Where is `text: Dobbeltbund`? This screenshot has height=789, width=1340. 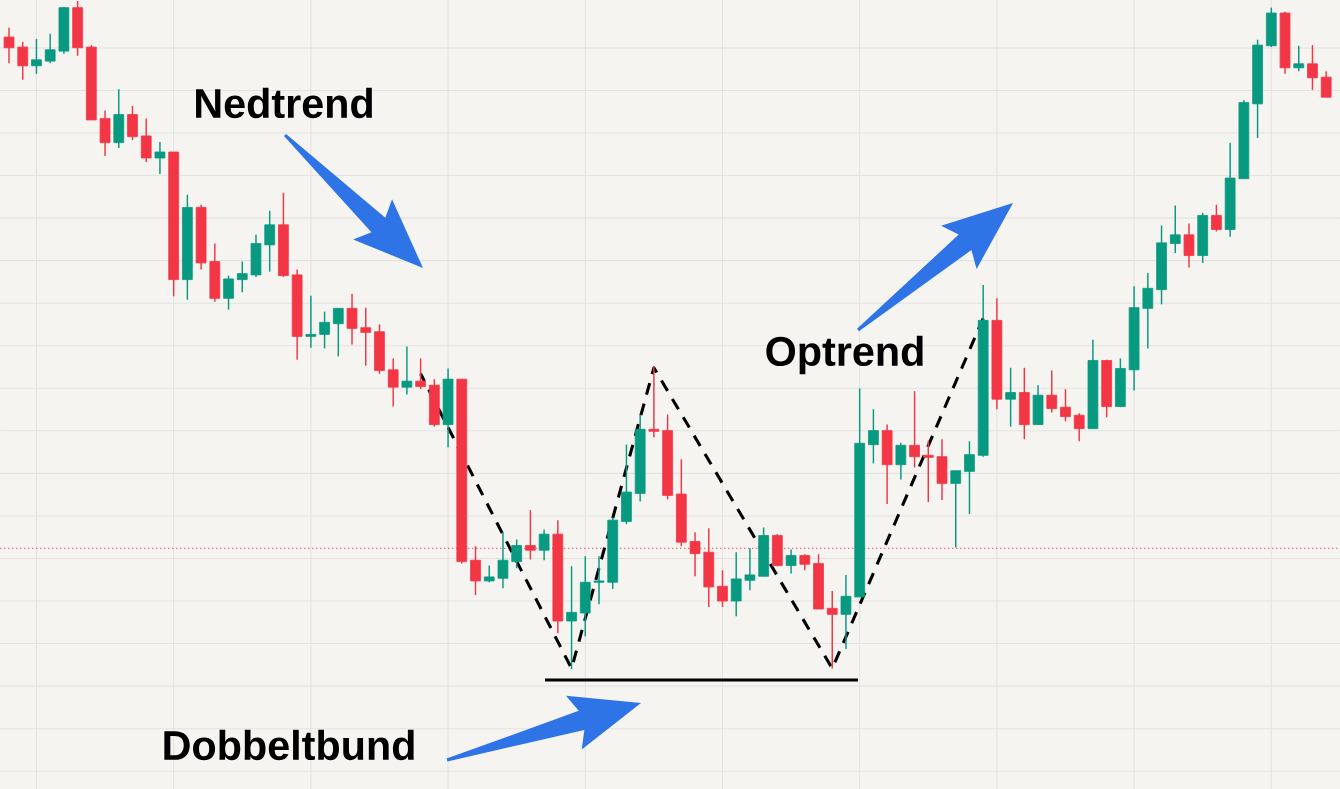 text: Dobbeltbund is located at coordinates (289, 745).